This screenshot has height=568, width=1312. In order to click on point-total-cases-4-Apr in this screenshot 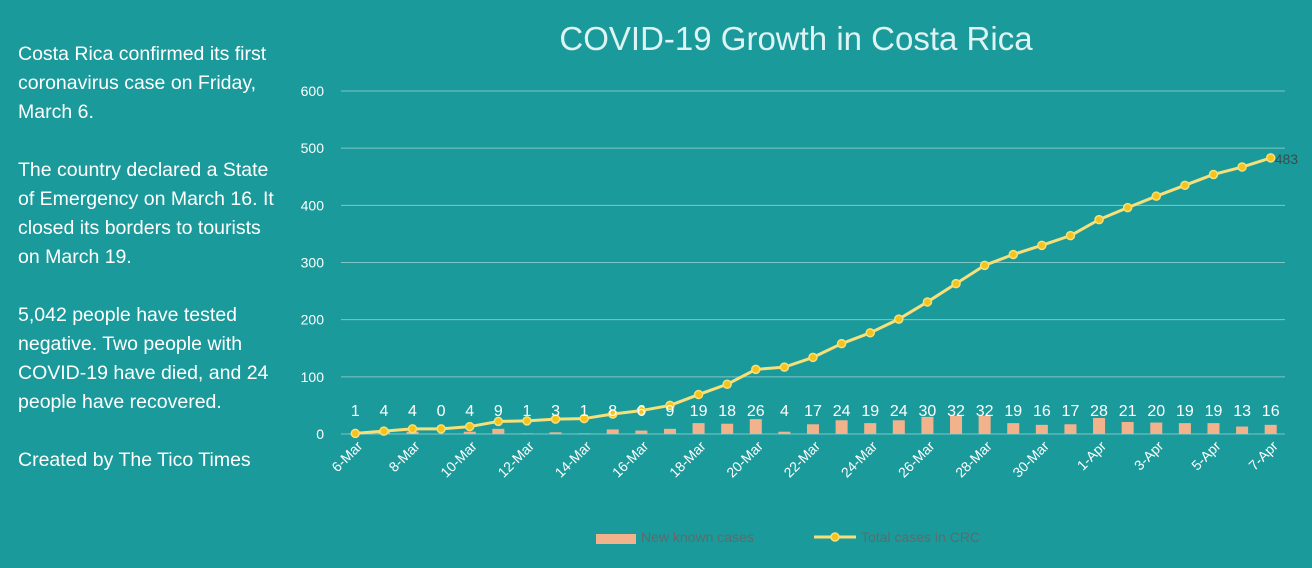, I will do `click(1185, 185)`.